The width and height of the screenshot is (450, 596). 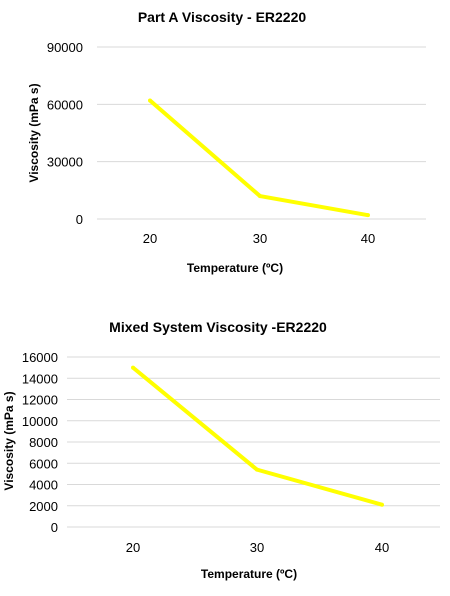 I want to click on chart-1-y-tick-label: 30000, so click(x=65, y=162).